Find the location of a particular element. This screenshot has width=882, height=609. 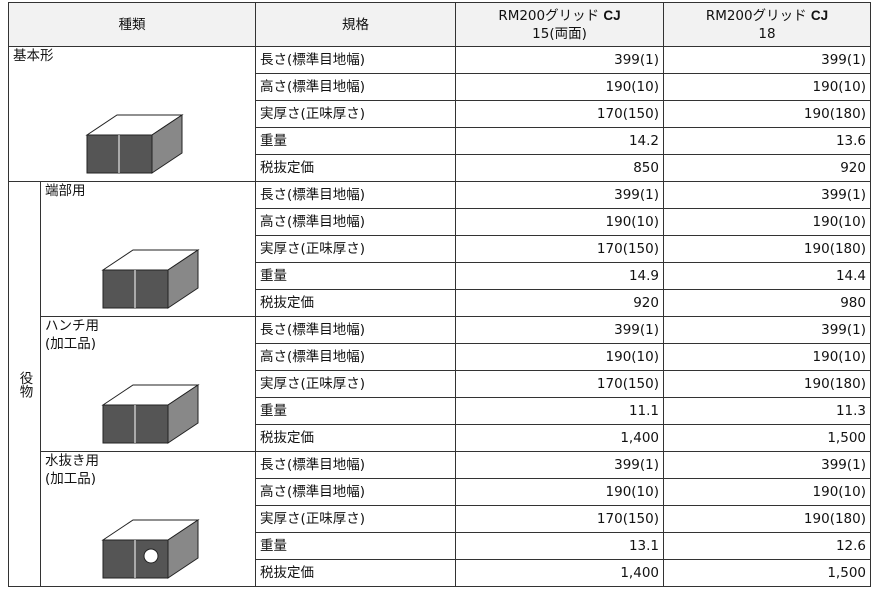

spec-value: 11.1 is located at coordinates (559, 411).